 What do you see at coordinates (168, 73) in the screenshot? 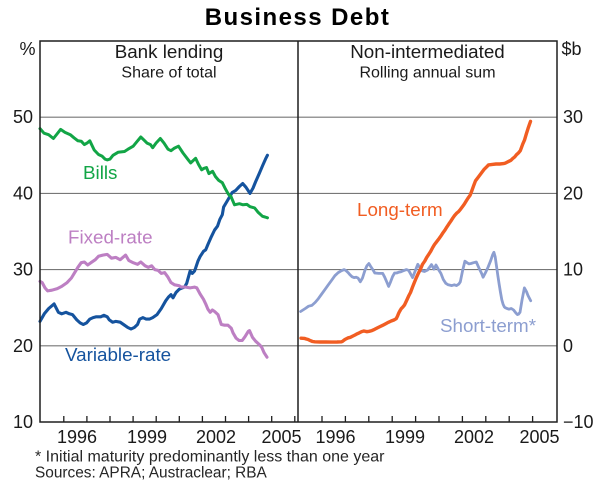
I see `svg-text: Share of total` at bounding box center [168, 73].